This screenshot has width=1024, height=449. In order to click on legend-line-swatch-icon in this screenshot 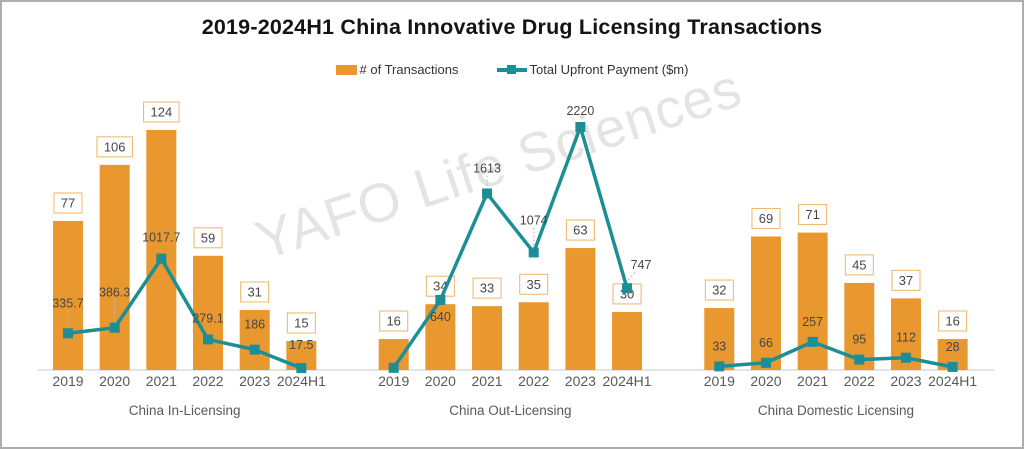, I will do `click(511, 69)`.